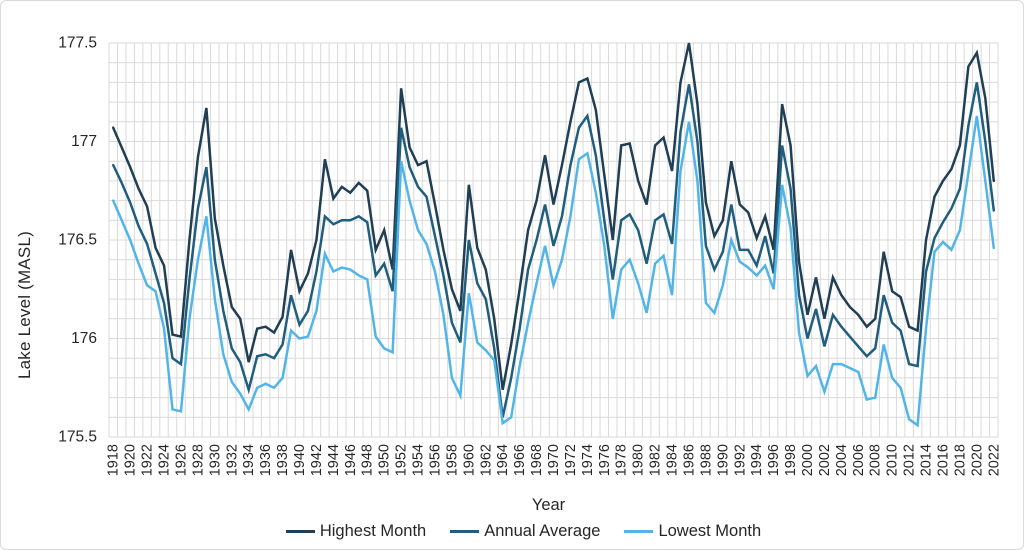  I want to click on x-tick-label: 2020, so click(977, 460).